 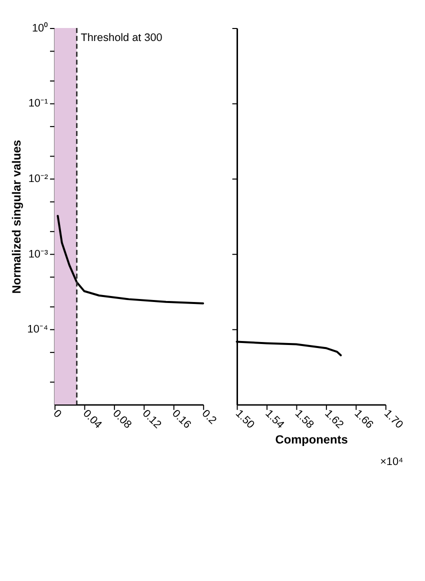 I want to click on y-tick-label: 10⁻⁴, so click(x=37, y=330).